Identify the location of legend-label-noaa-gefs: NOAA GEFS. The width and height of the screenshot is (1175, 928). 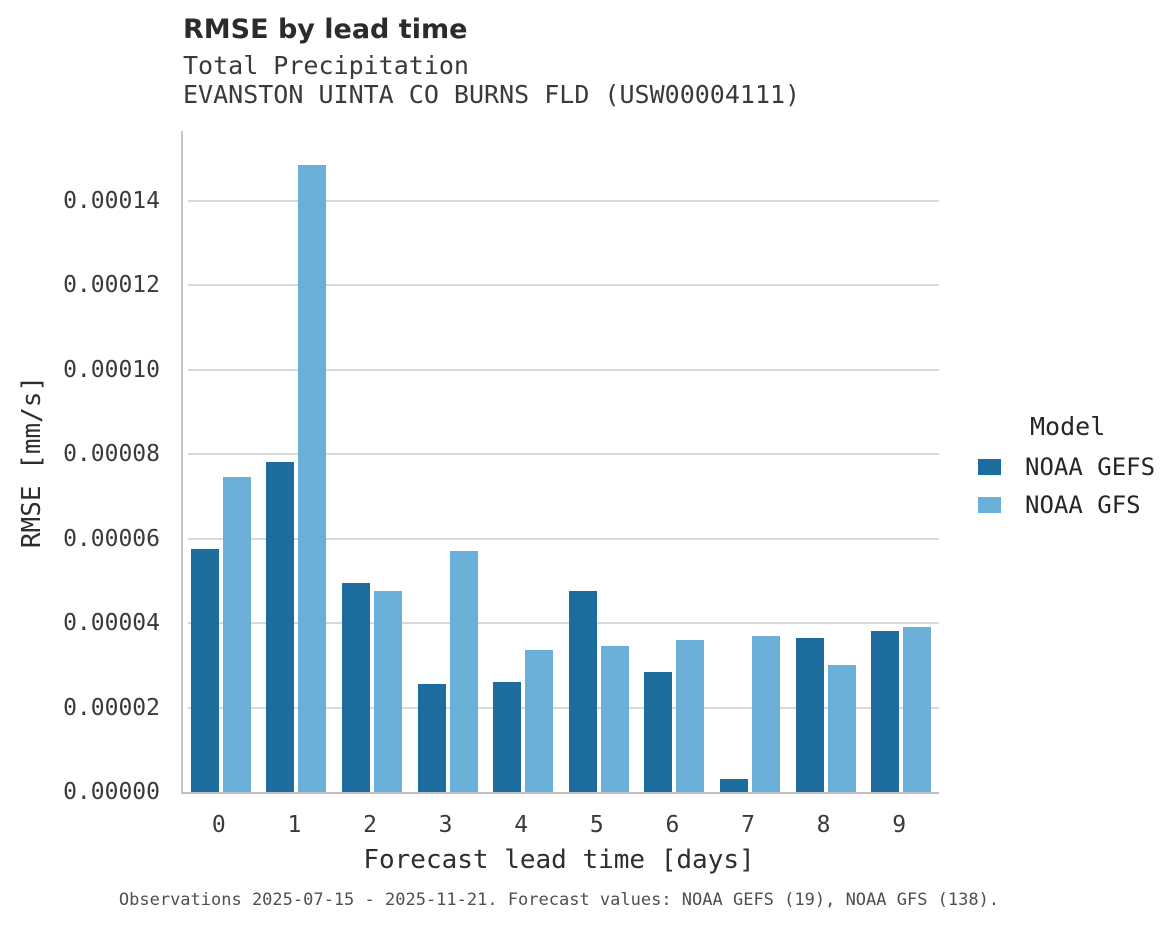
(1090, 467).